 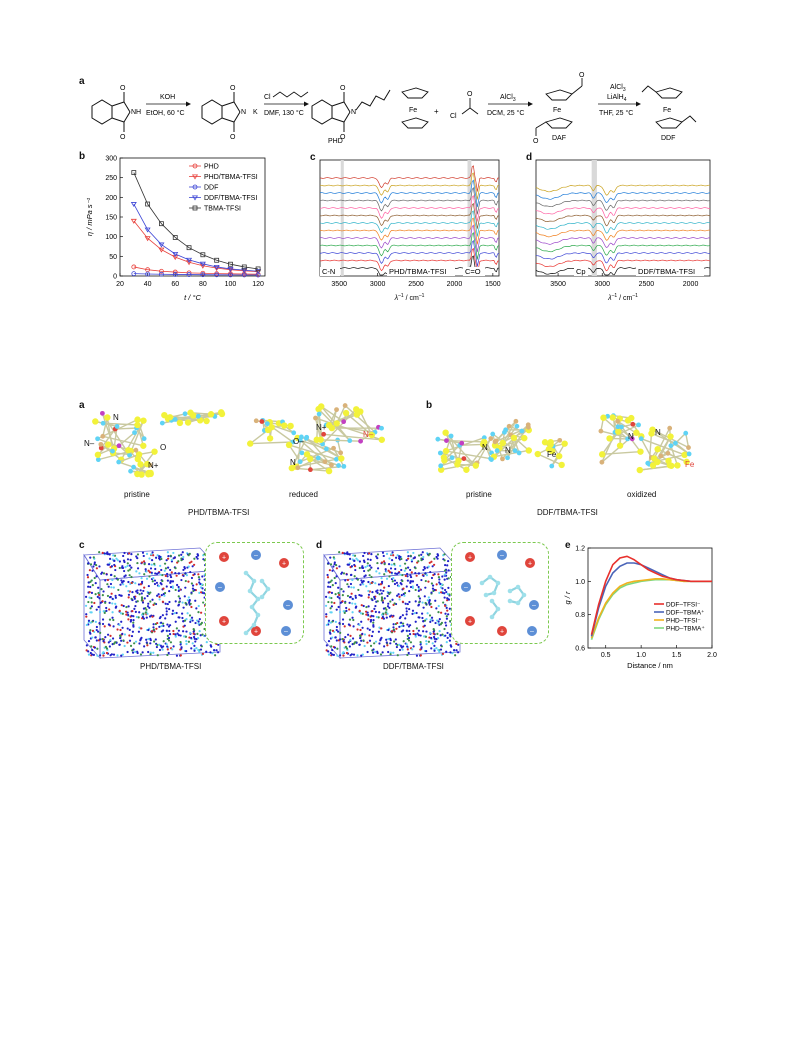 I want to click on x-tick-label: 3500, so click(x=339, y=284).